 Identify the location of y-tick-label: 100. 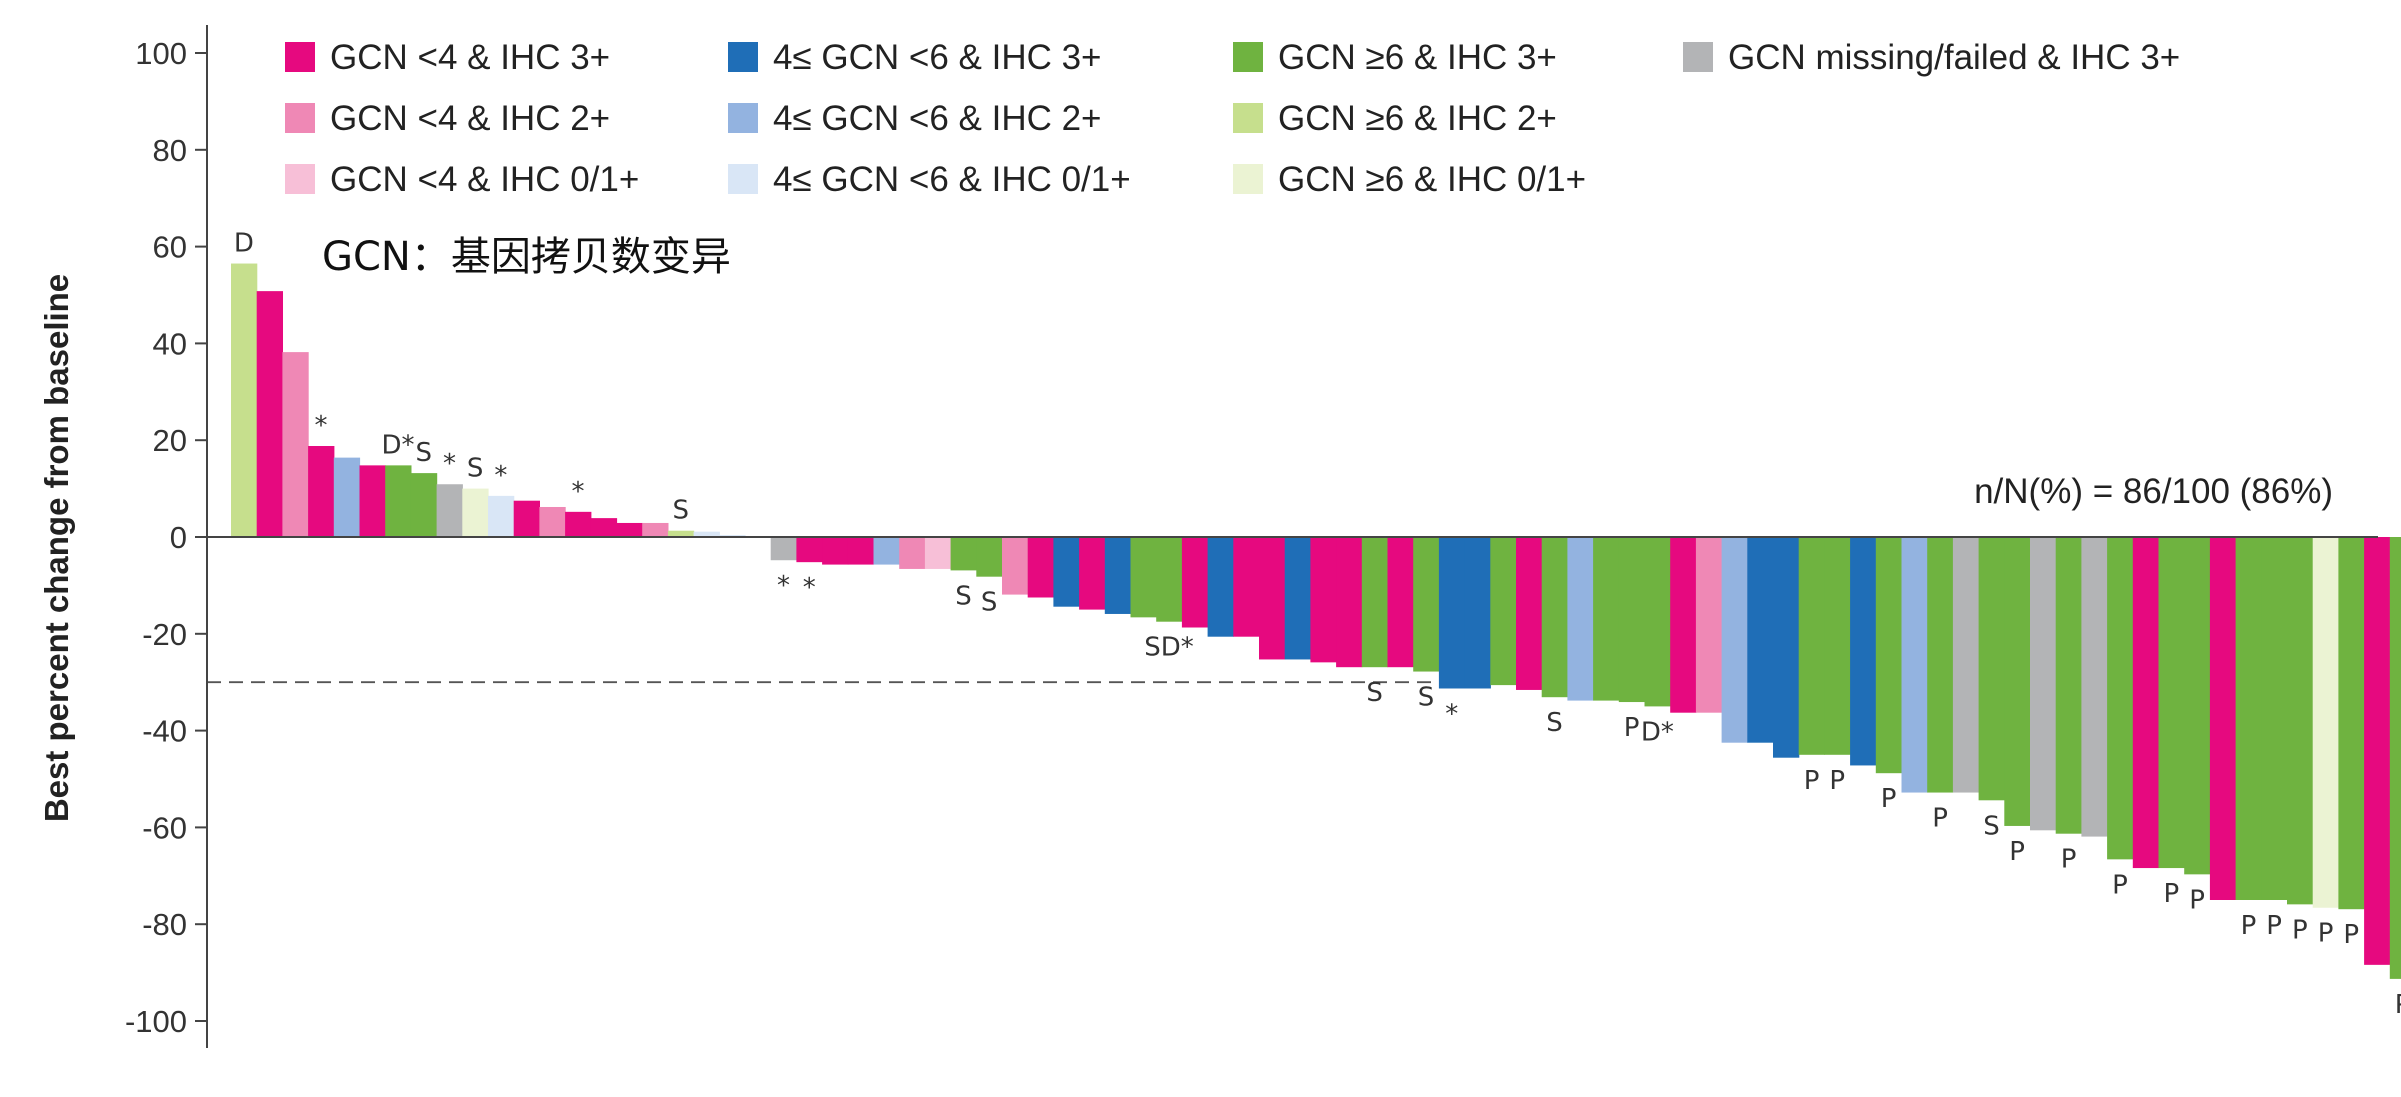
(161, 53).